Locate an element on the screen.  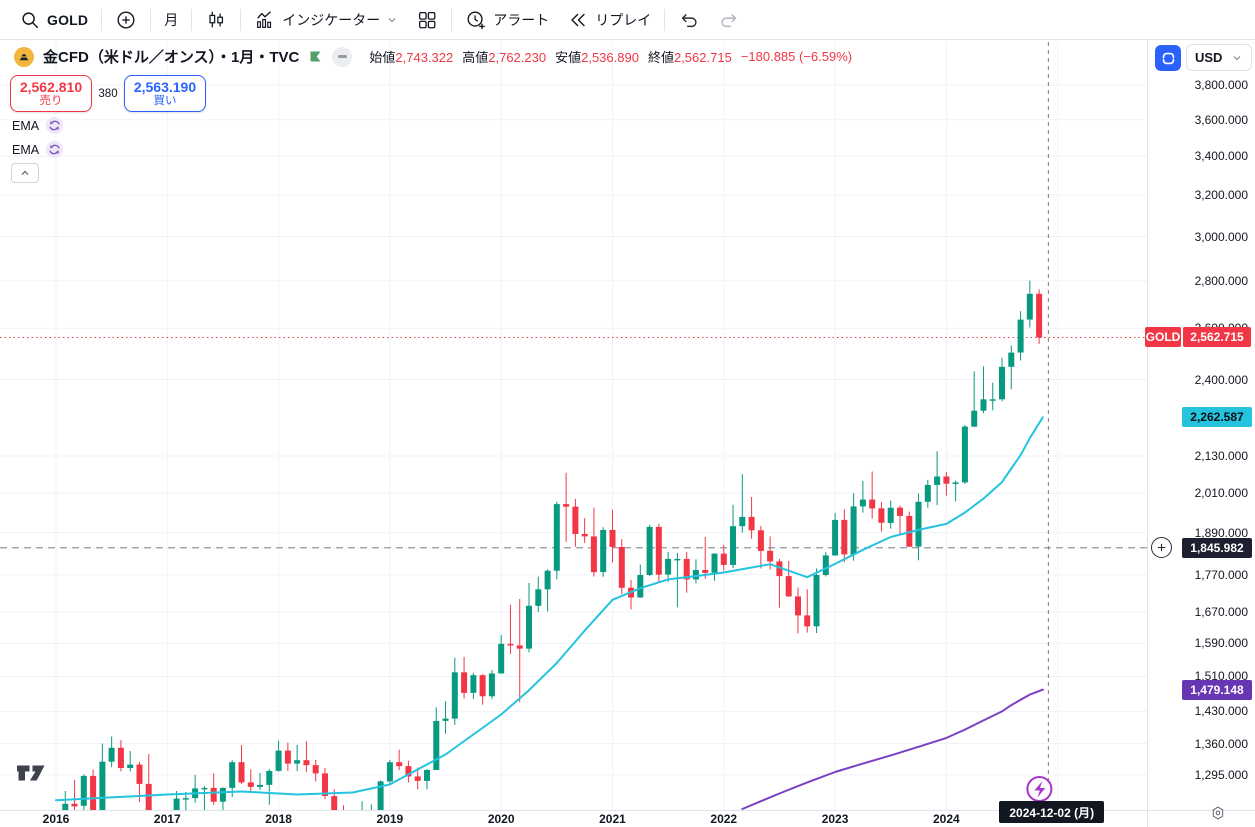
last-price-value: 2,562.715 is located at coordinates (1217, 337).